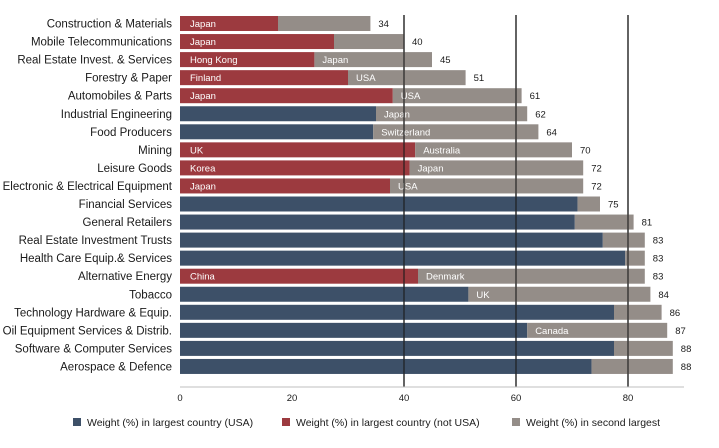  What do you see at coordinates (116, 367) in the screenshot?
I see `category-label: Aerospace & Defence` at bounding box center [116, 367].